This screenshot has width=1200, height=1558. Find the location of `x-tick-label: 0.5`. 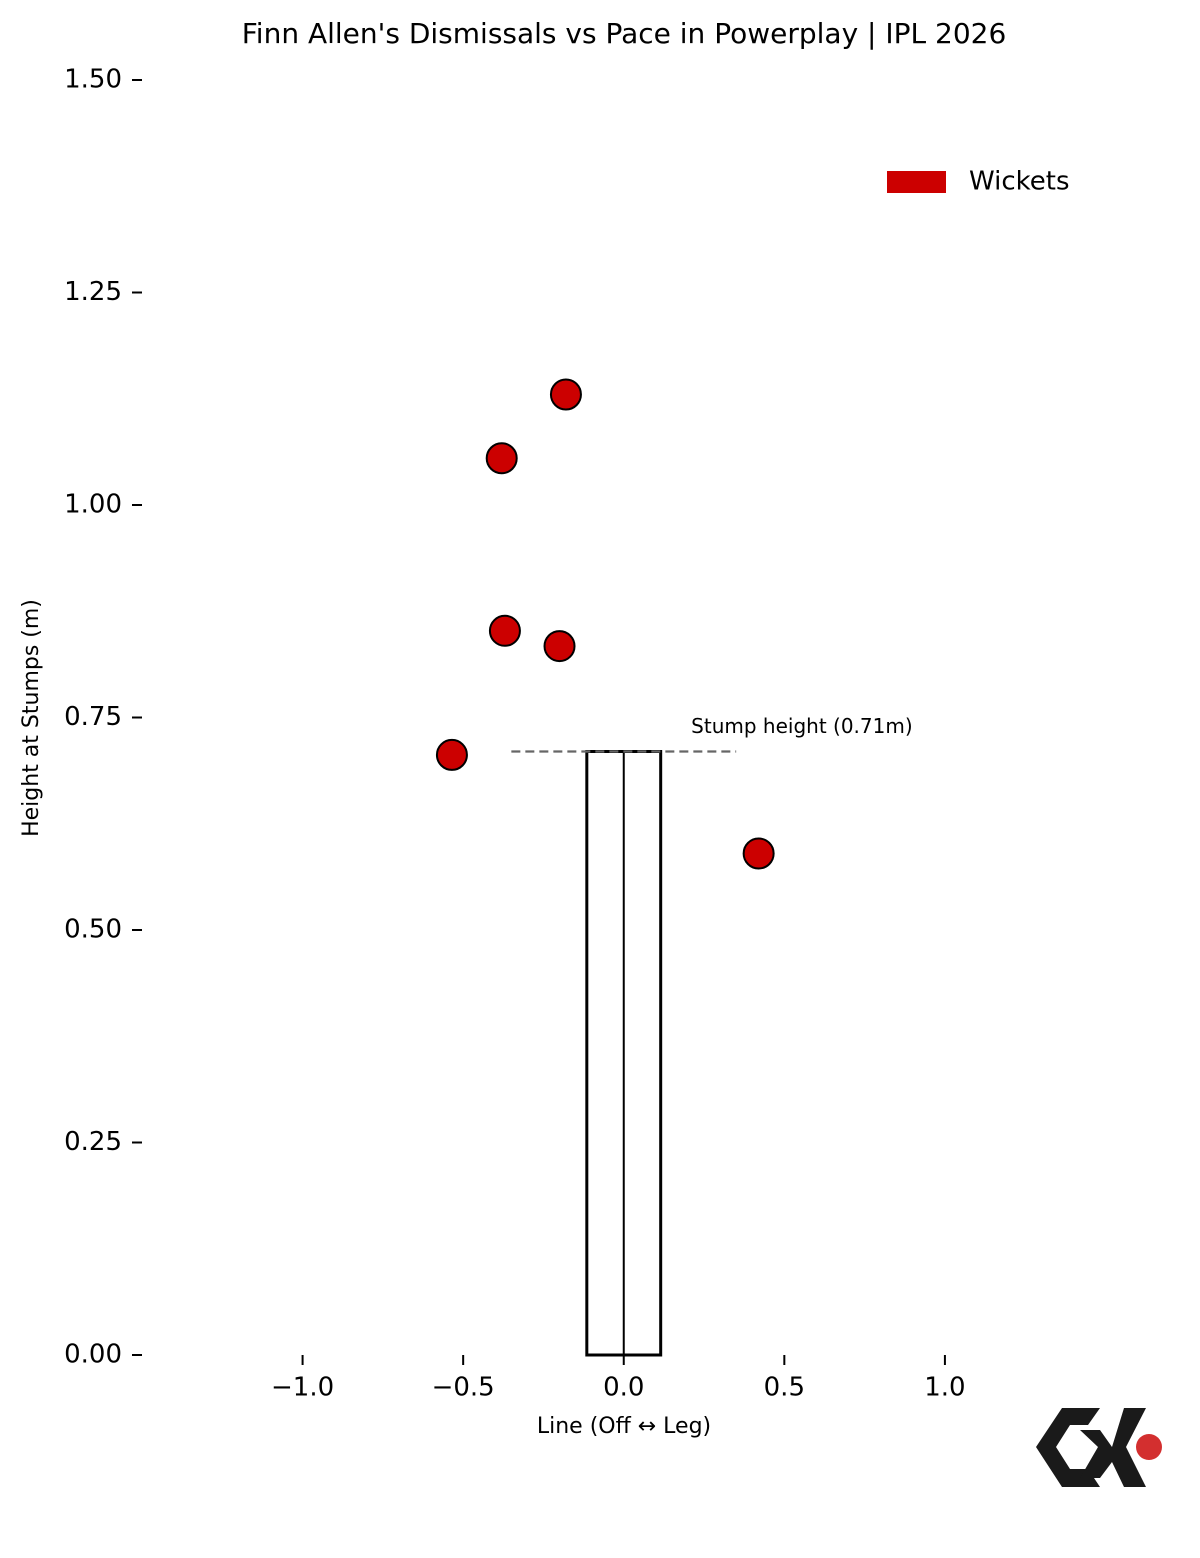

x-tick-label: 0.5 is located at coordinates (784, 1388).